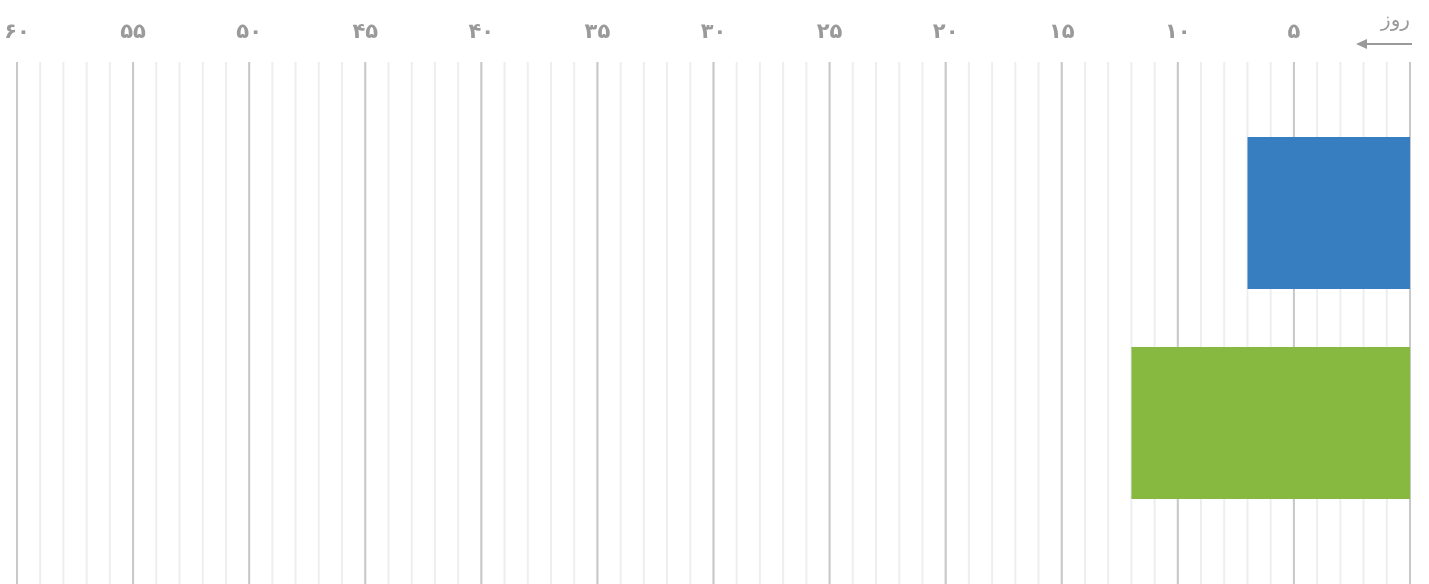 The image size is (1429, 584). What do you see at coordinates (1294, 31) in the screenshot?
I see `x-tick-label: ۵` at bounding box center [1294, 31].